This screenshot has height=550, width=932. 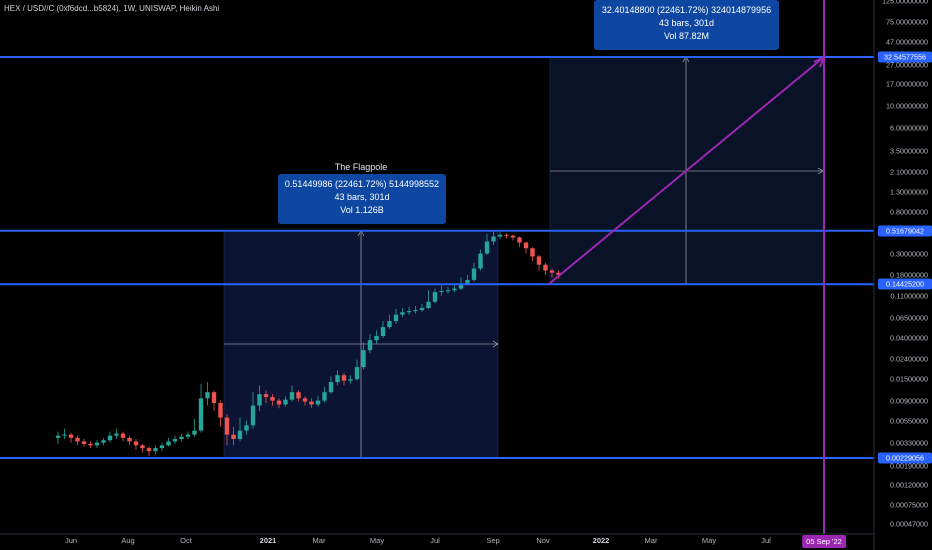 What do you see at coordinates (686, 10) in the screenshot?
I see `target-info-line1: 32.40148800 (22461.72%) 324014879956` at bounding box center [686, 10].